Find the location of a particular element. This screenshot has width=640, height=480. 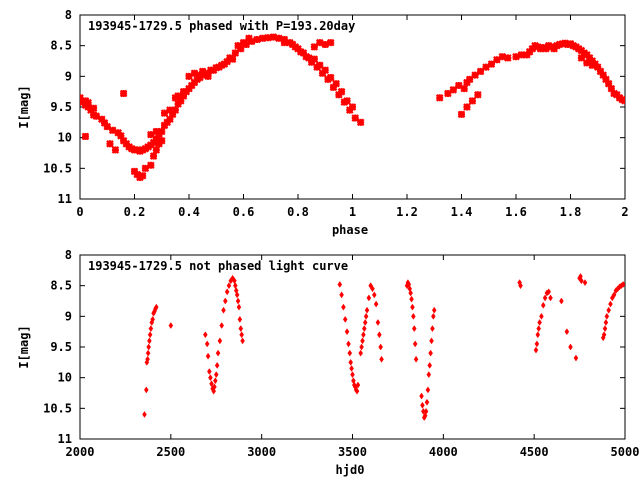

y-tick-label: 8.5 is located at coordinates (61, 46).